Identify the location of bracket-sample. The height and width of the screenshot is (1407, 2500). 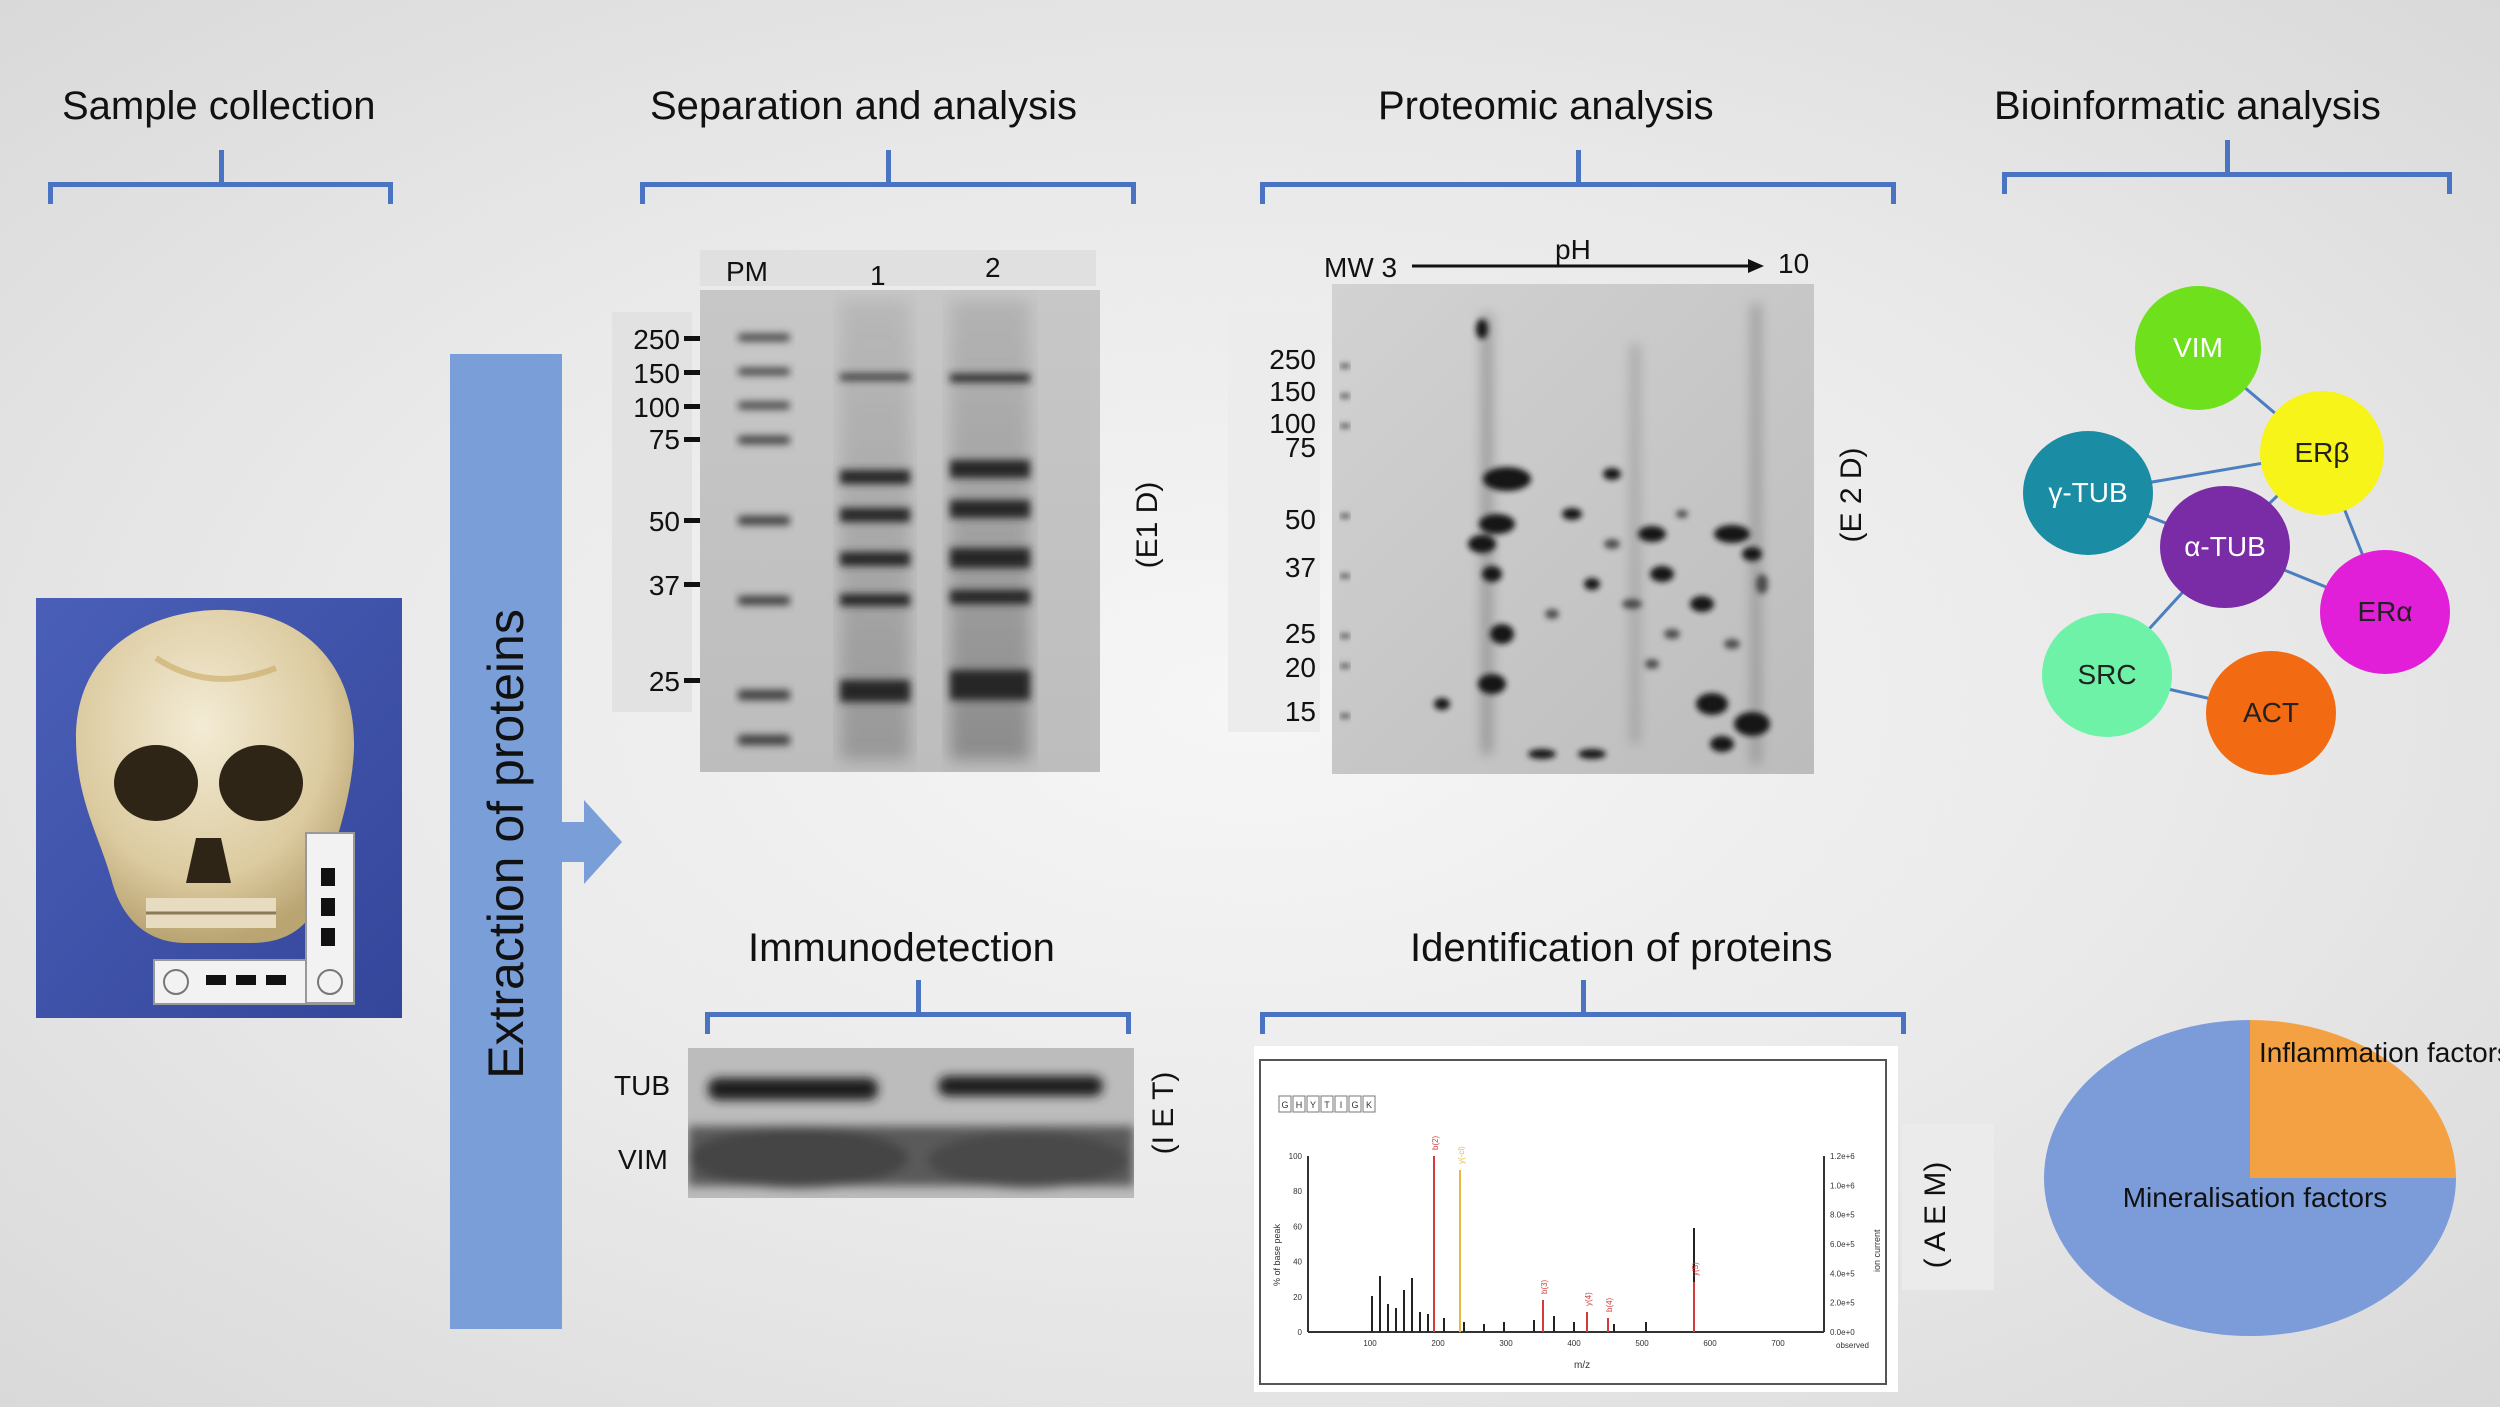
(220, 180).